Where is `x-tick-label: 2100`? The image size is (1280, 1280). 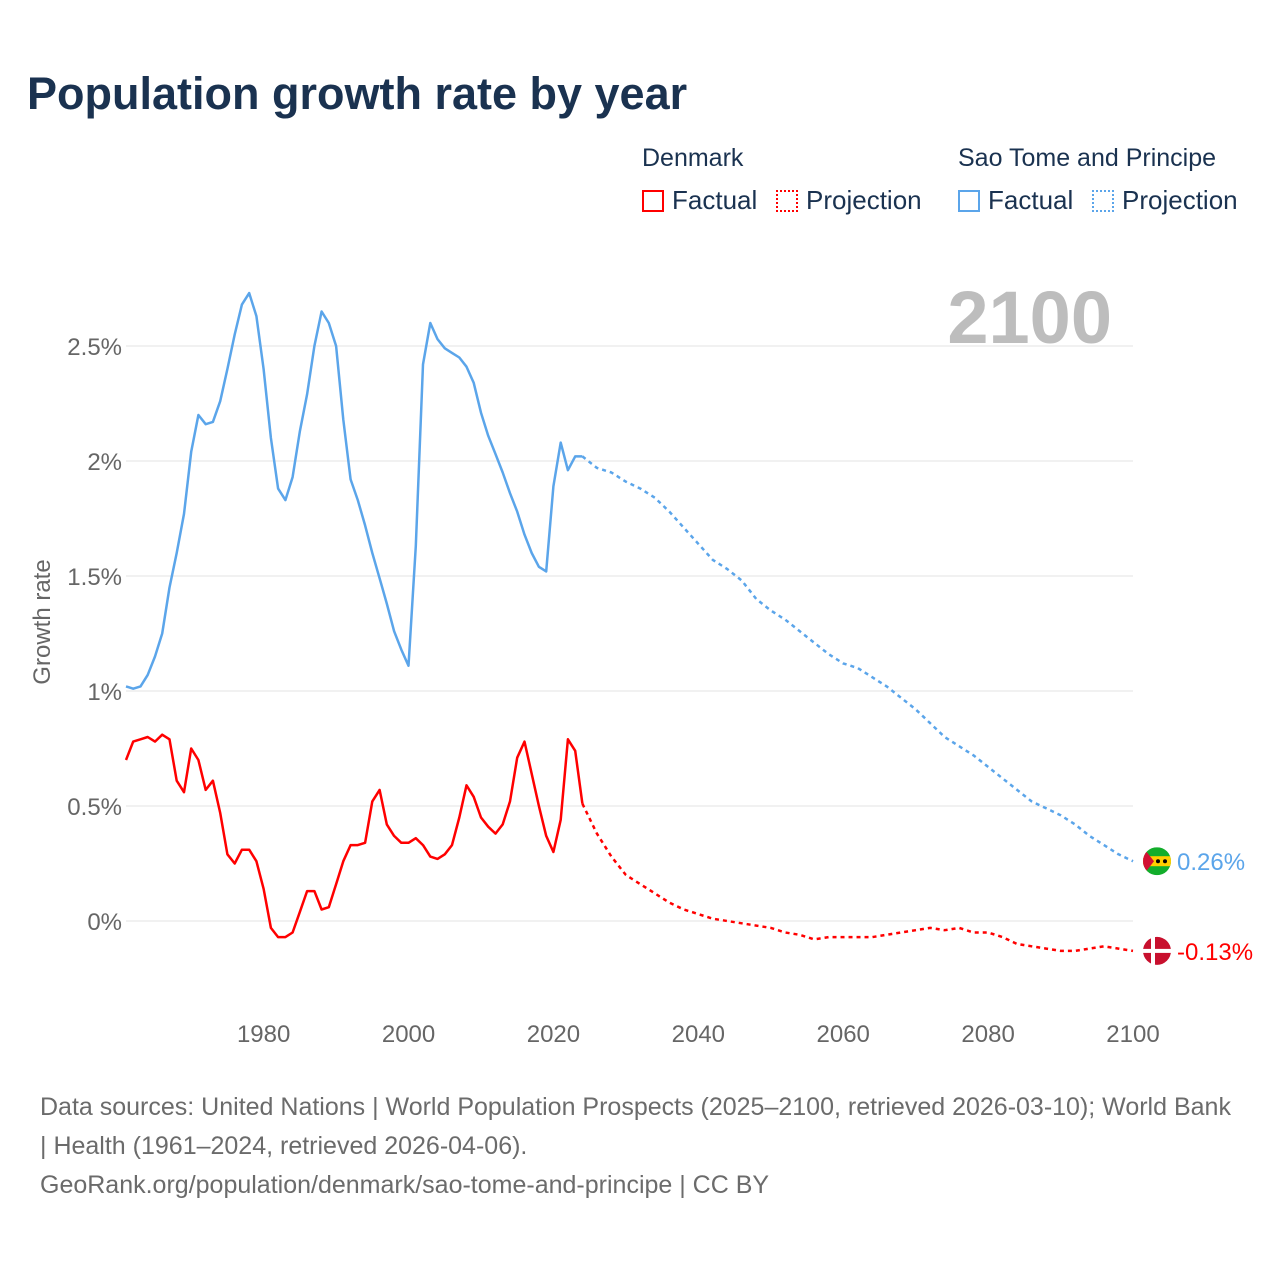
x-tick-label: 2100 is located at coordinates (1132, 1034).